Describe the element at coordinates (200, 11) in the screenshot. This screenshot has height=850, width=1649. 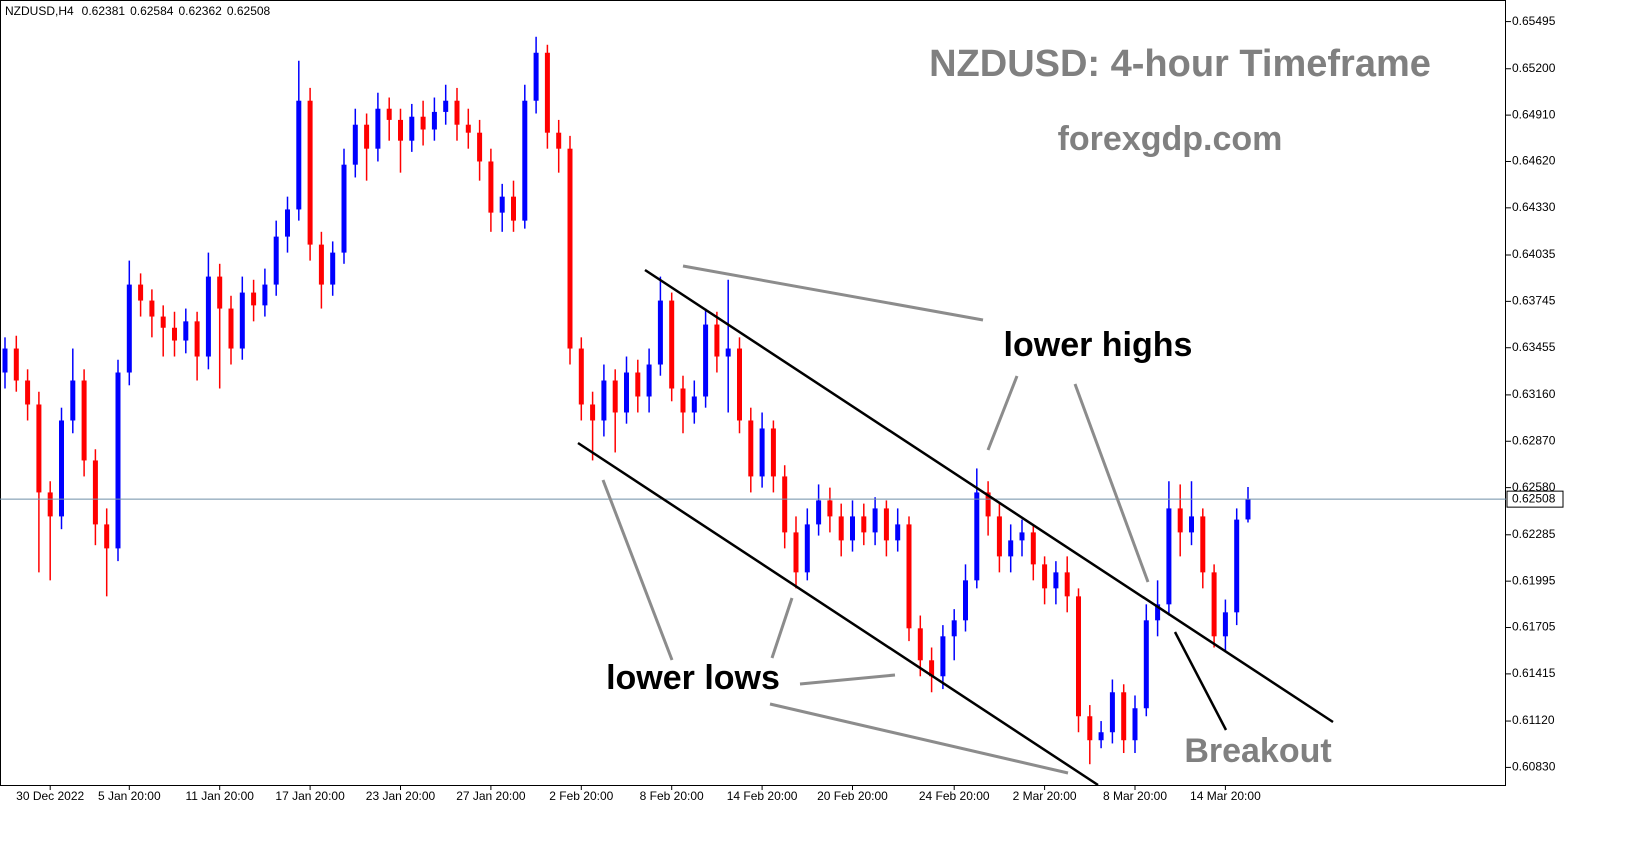
I see `ohlc-low: 0.62362` at that location.